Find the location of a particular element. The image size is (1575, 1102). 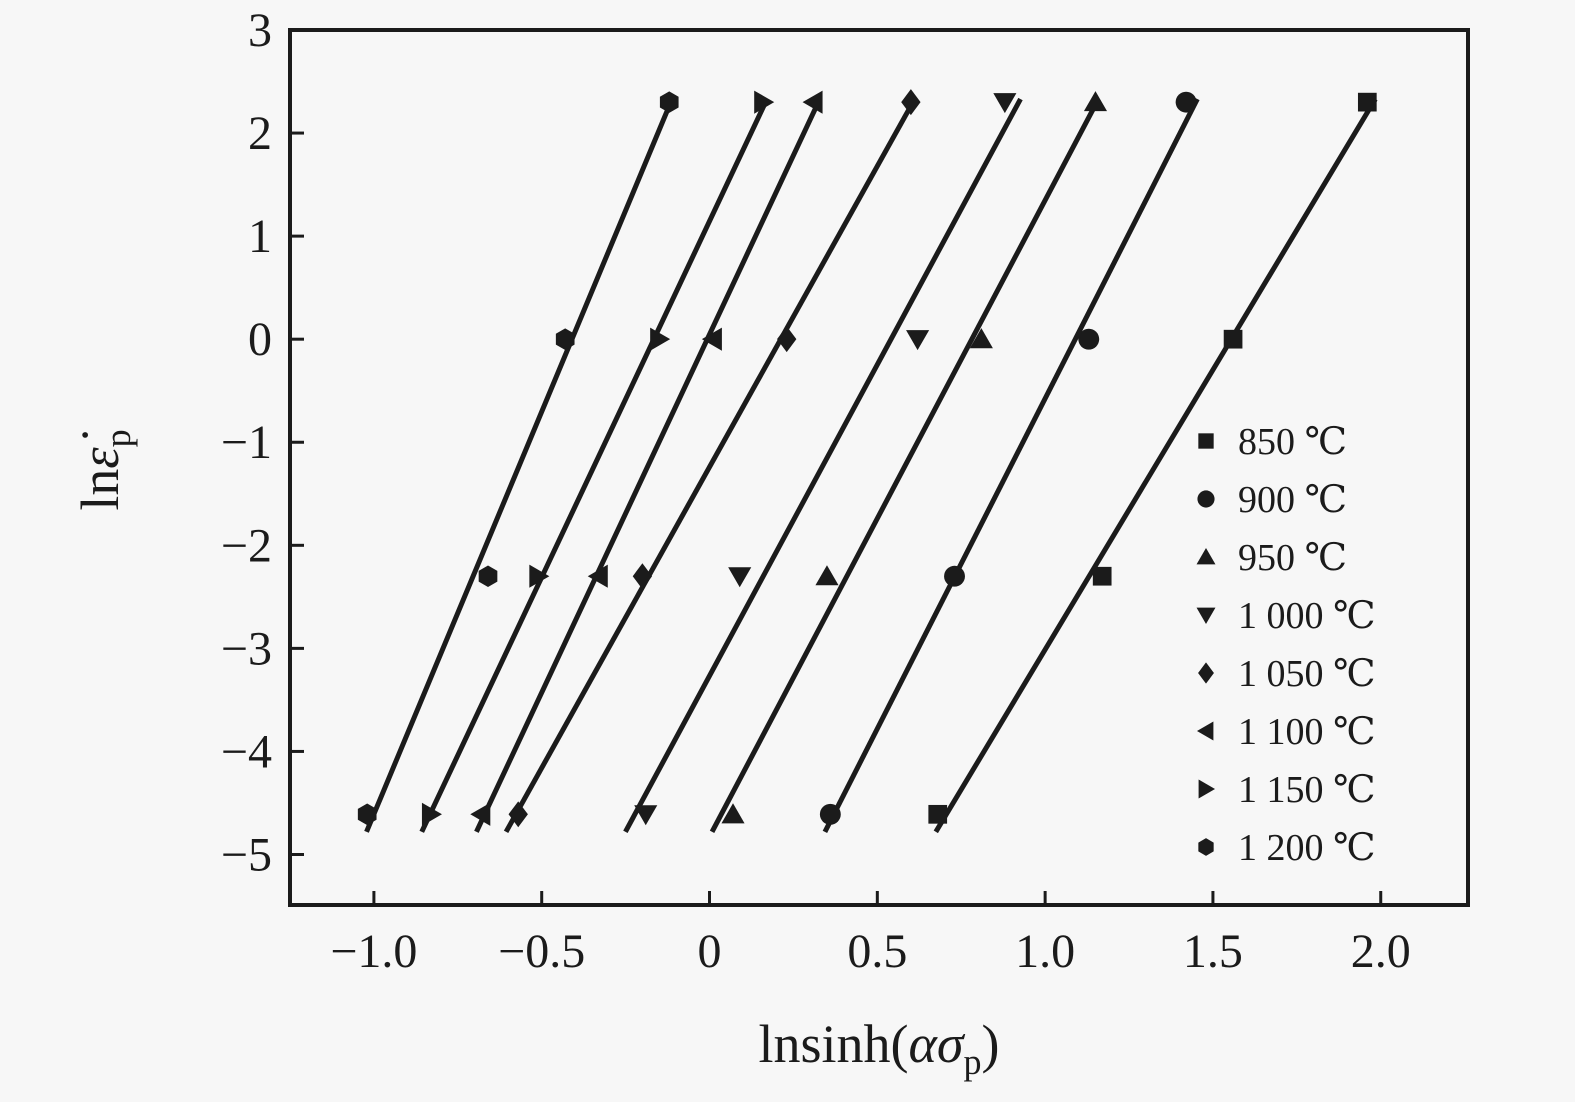

y-axis-label: lnε̇p is located at coordinates (104, 469).